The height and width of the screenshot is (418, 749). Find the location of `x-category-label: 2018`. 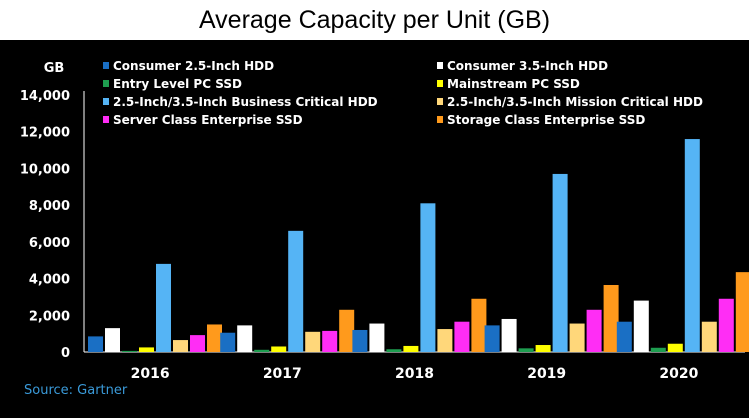

x-category-label: 2018 is located at coordinates (414, 374).